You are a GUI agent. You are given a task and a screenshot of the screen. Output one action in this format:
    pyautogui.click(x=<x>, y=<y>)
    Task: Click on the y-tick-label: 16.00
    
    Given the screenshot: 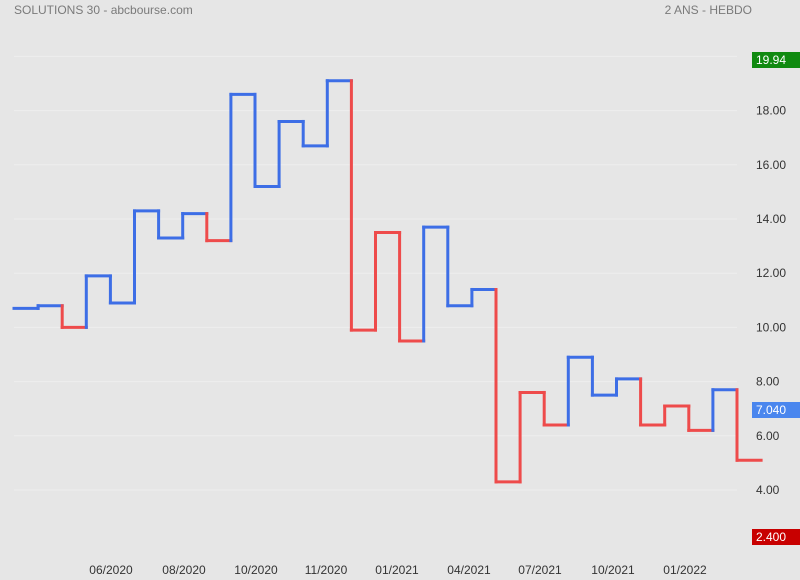 What is the action you would take?
    pyautogui.click(x=771, y=165)
    